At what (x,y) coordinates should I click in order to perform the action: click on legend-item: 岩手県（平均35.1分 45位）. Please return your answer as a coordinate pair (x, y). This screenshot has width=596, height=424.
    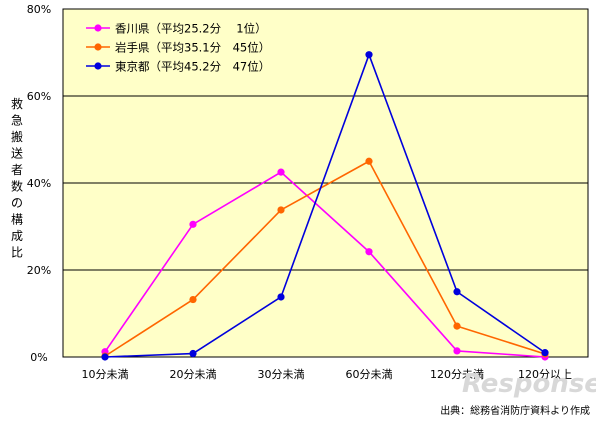
    Looking at the image, I should click on (178, 48).